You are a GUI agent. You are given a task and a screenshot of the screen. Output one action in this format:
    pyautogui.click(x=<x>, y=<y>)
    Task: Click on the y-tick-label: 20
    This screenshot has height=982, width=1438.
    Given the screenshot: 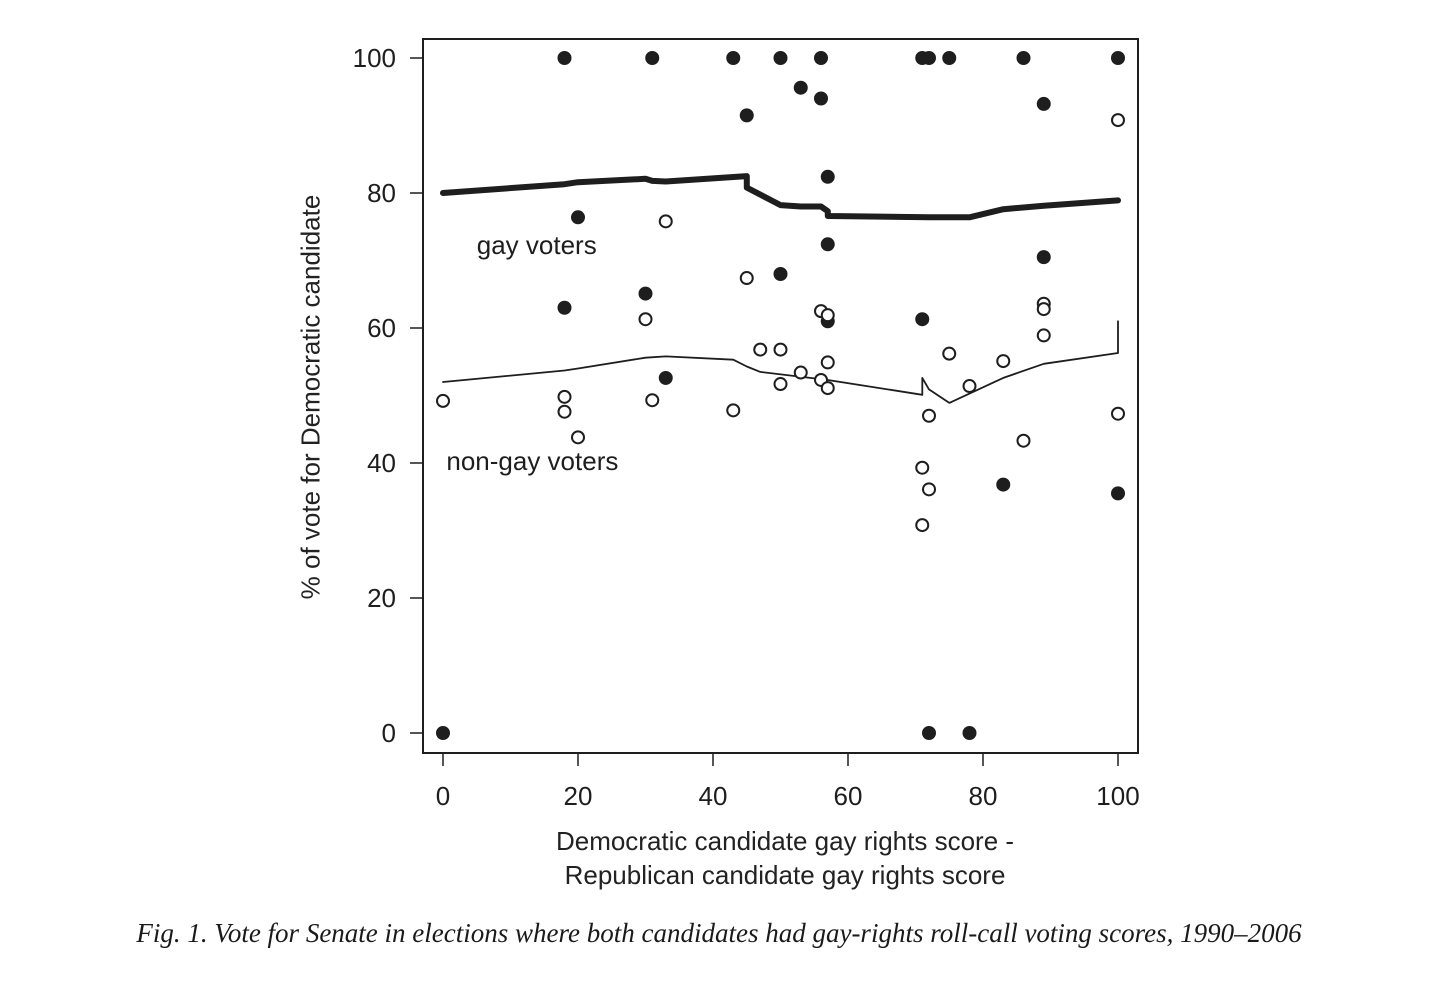 What is the action you would take?
    pyautogui.click(x=381, y=598)
    